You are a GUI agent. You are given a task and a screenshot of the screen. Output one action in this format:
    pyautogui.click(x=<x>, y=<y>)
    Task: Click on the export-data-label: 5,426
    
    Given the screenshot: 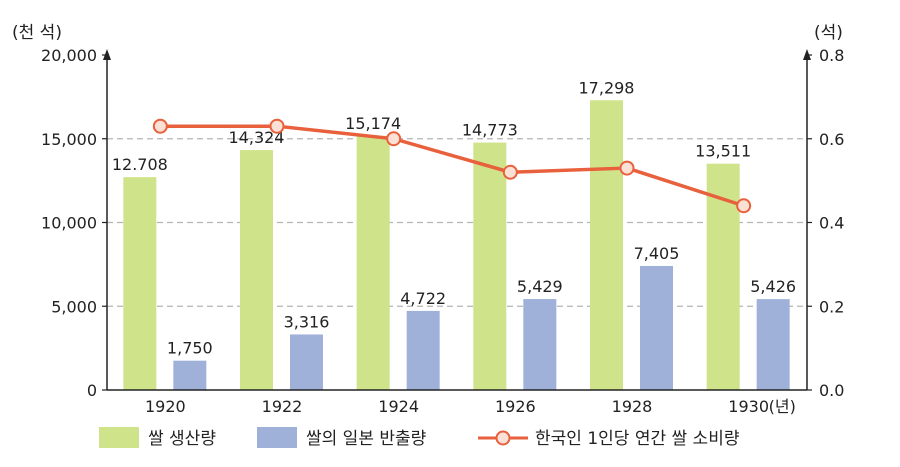 What is the action you would take?
    pyautogui.click(x=773, y=286)
    